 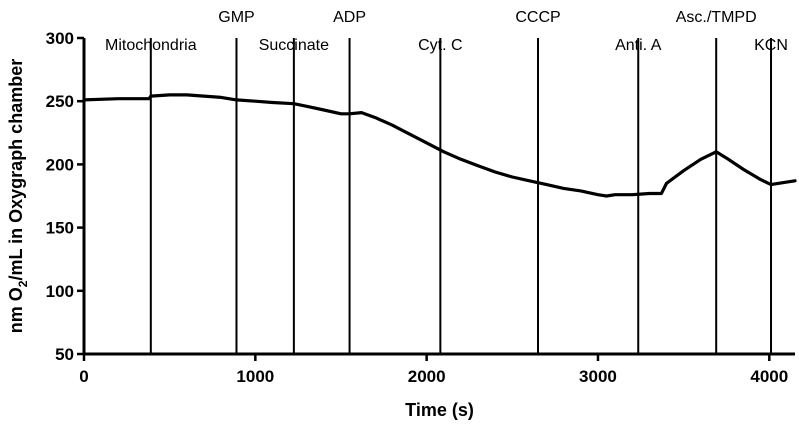 I want to click on event-label-6: Anti. A, so click(x=638, y=45).